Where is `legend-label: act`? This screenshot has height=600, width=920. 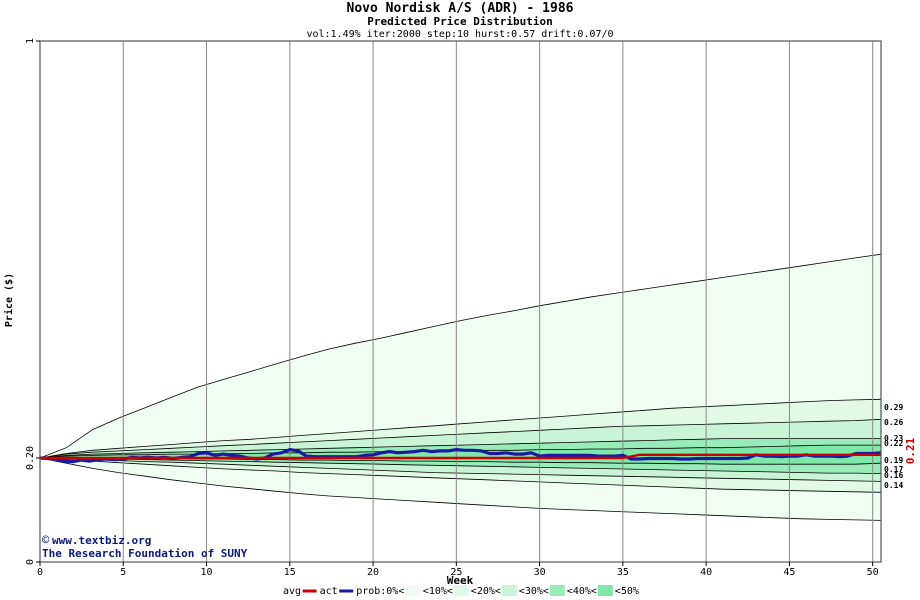 legend-label: act is located at coordinates (329, 591).